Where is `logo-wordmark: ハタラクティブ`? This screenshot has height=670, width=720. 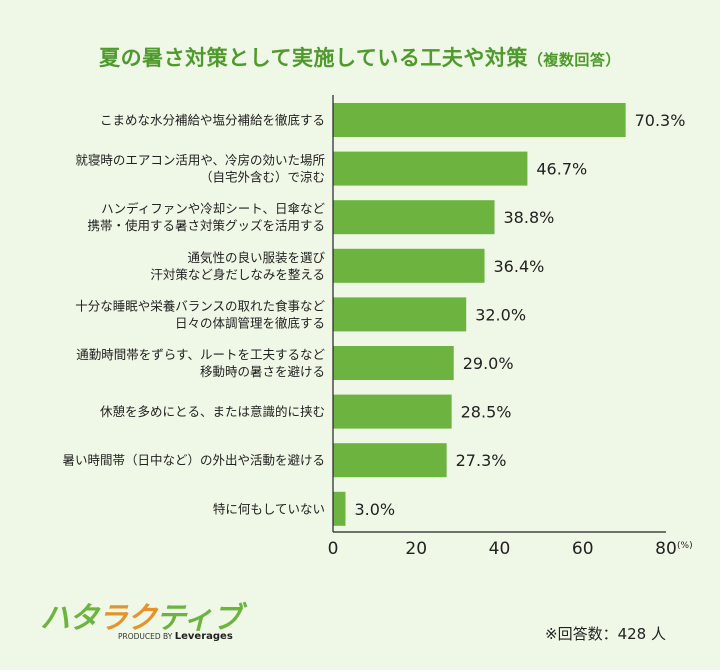 logo-wordmark: ハタラクティブ is located at coordinates (141, 618).